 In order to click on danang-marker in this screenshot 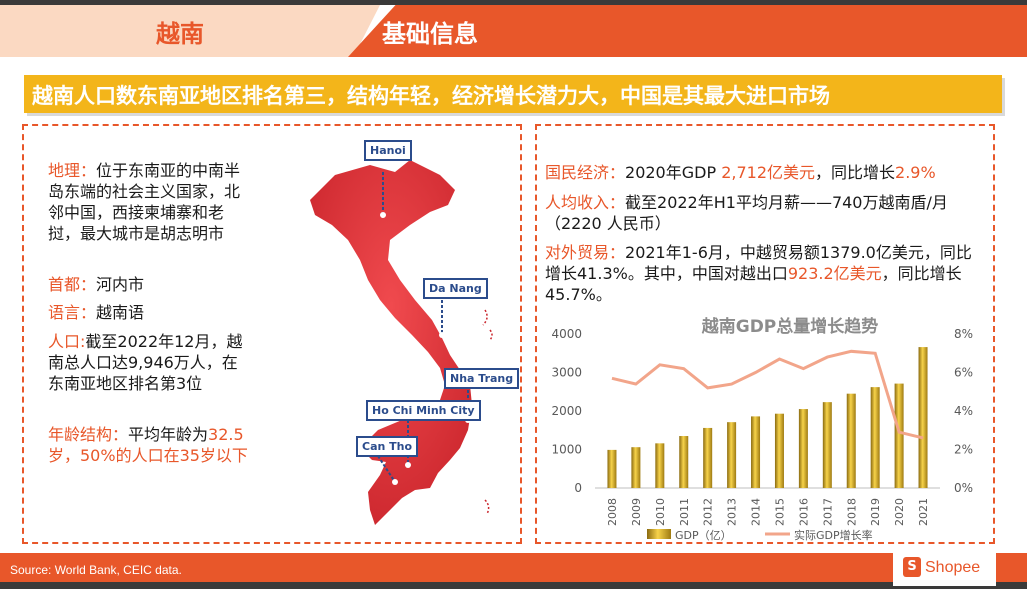, I will do `click(442, 319)`.